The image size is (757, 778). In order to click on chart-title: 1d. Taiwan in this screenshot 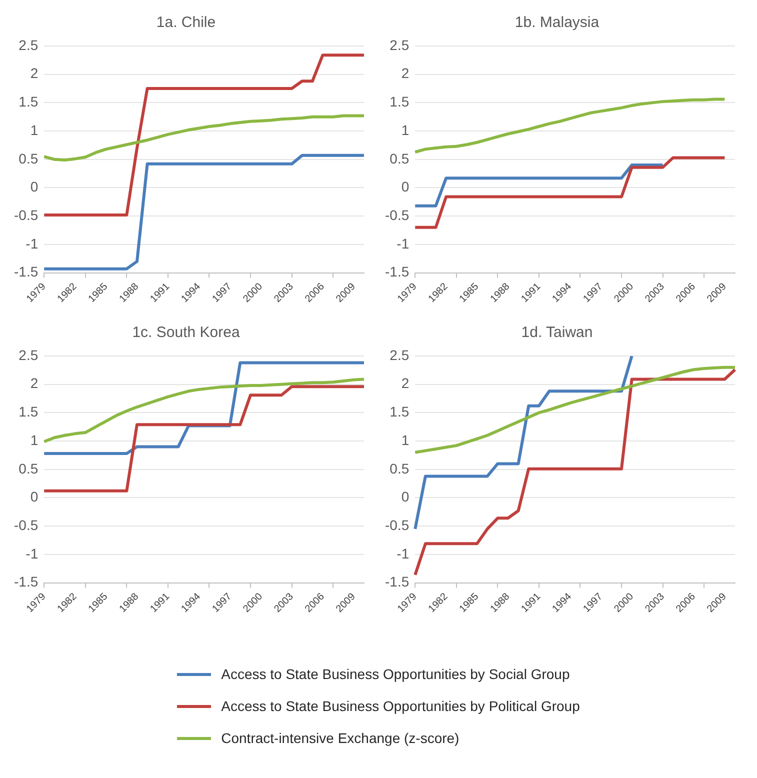, I will do `click(557, 333)`.